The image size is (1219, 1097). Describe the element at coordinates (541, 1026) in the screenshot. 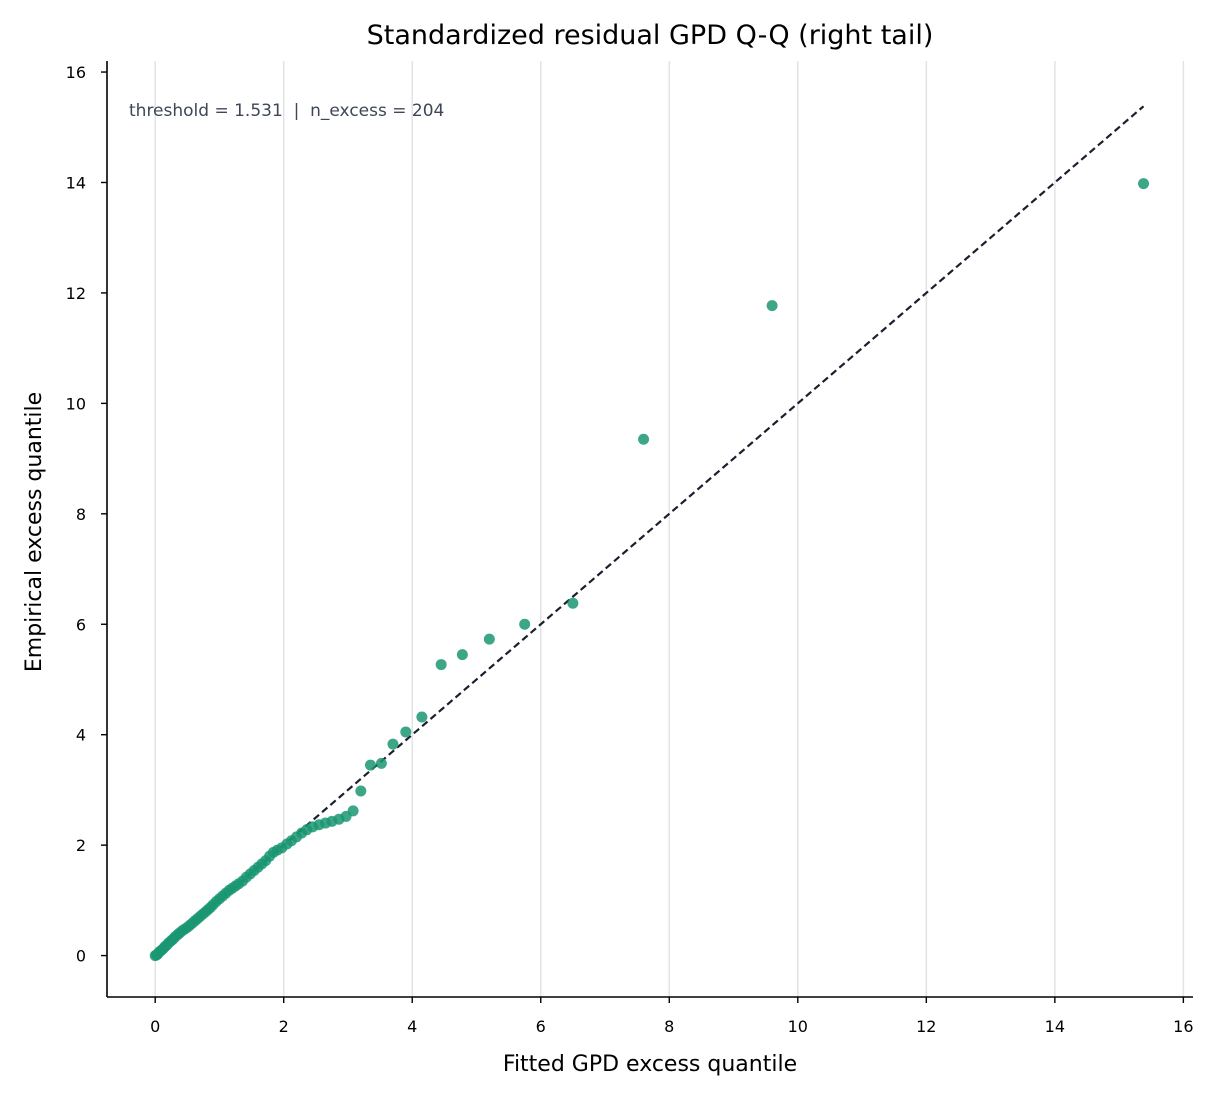

I see `x-tick-label: 6` at that location.